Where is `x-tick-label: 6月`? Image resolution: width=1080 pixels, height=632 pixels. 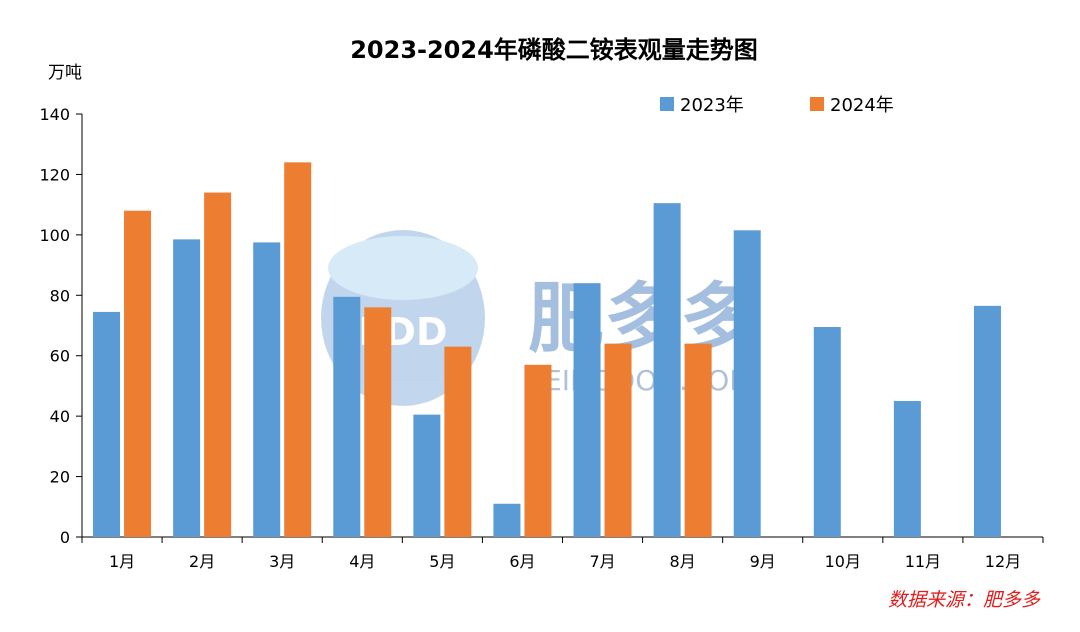
x-tick-label: 6月 is located at coordinates (522, 561).